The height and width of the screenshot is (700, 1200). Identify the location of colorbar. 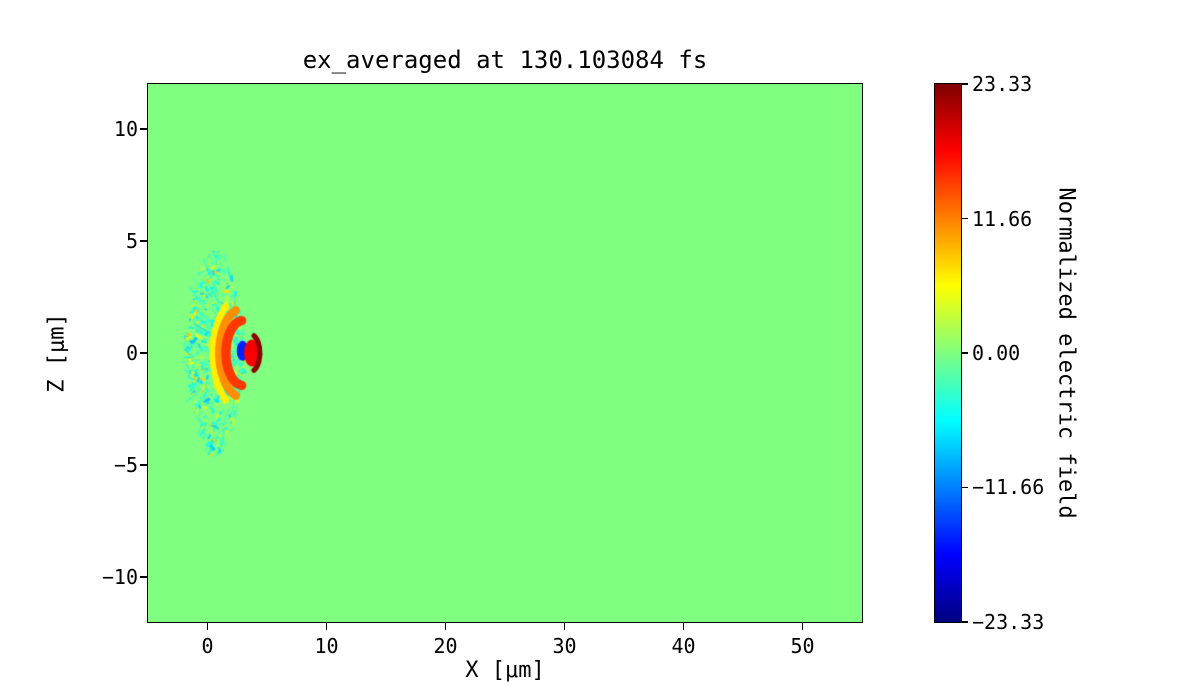
(948, 353).